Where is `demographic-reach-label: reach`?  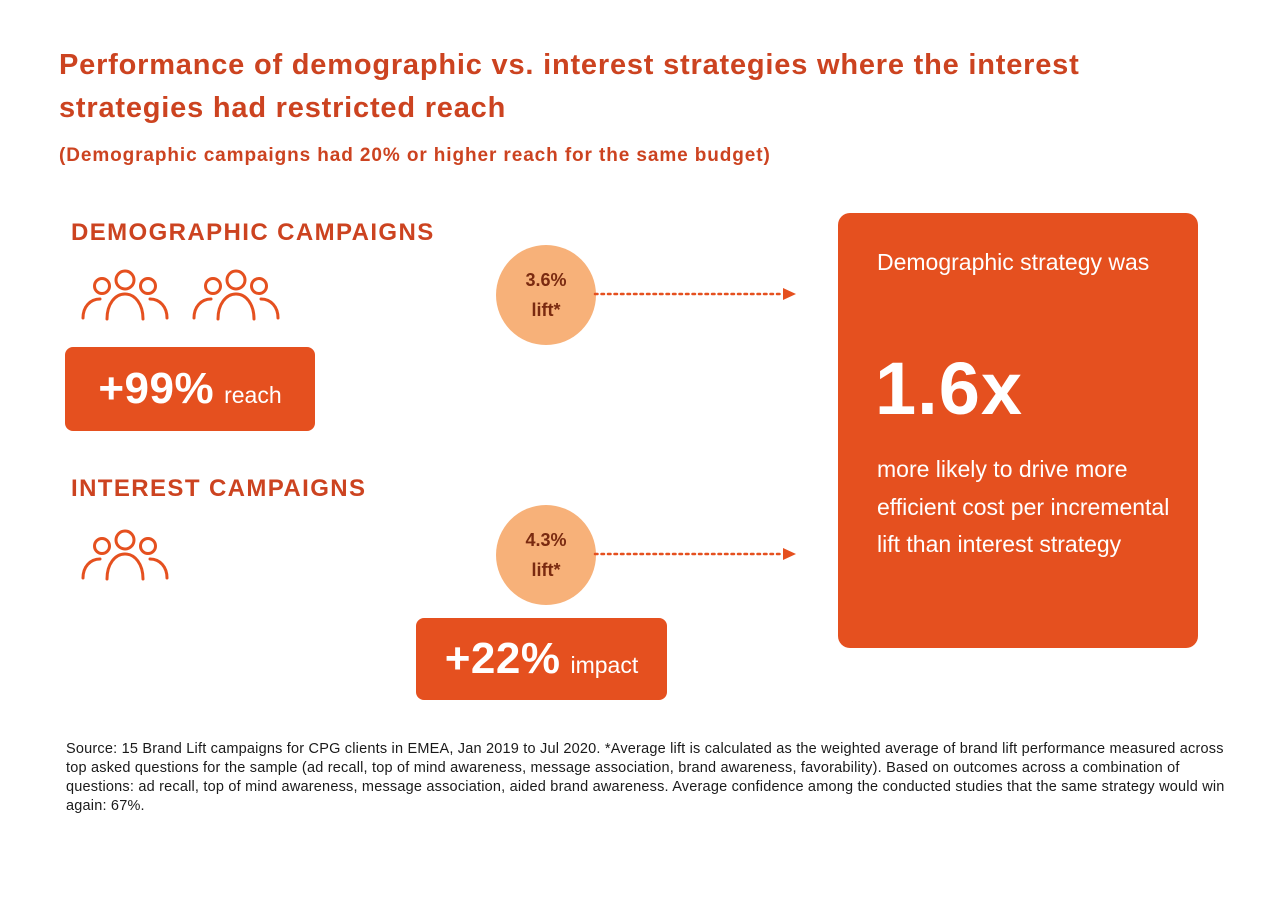 demographic-reach-label: reach is located at coordinates (253, 394).